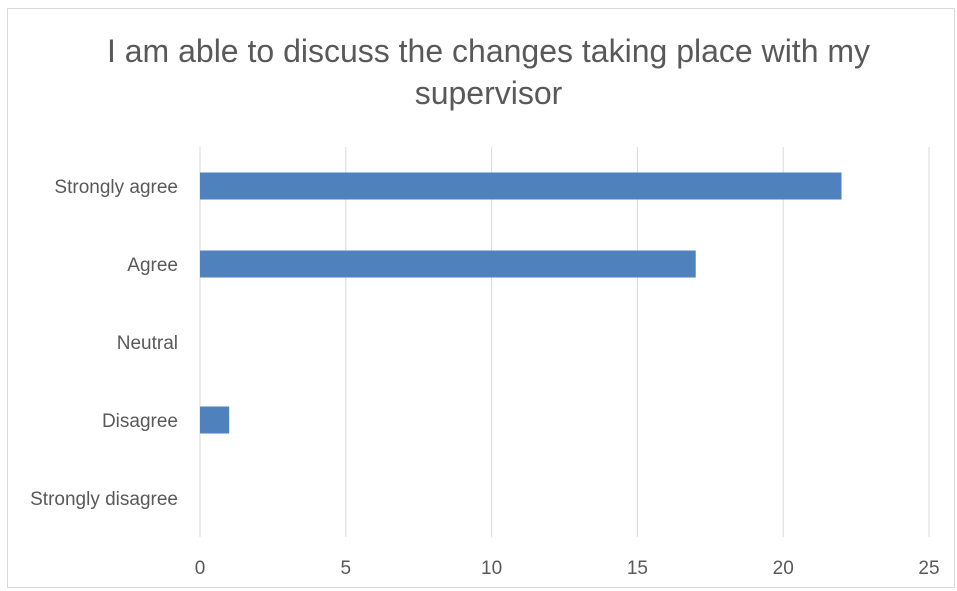 The height and width of the screenshot is (591, 957). Describe the element at coordinates (116, 187) in the screenshot. I see `category-label: Strongly agree` at that location.